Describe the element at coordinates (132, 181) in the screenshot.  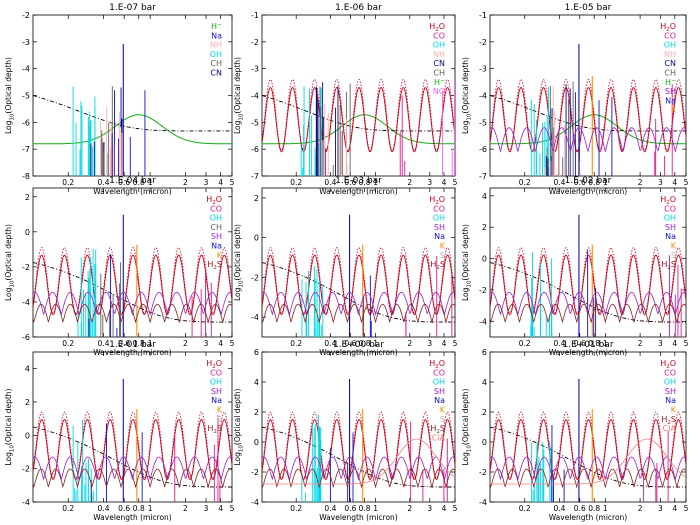
I see `panel-title: 1.E-04 bar` at that location.